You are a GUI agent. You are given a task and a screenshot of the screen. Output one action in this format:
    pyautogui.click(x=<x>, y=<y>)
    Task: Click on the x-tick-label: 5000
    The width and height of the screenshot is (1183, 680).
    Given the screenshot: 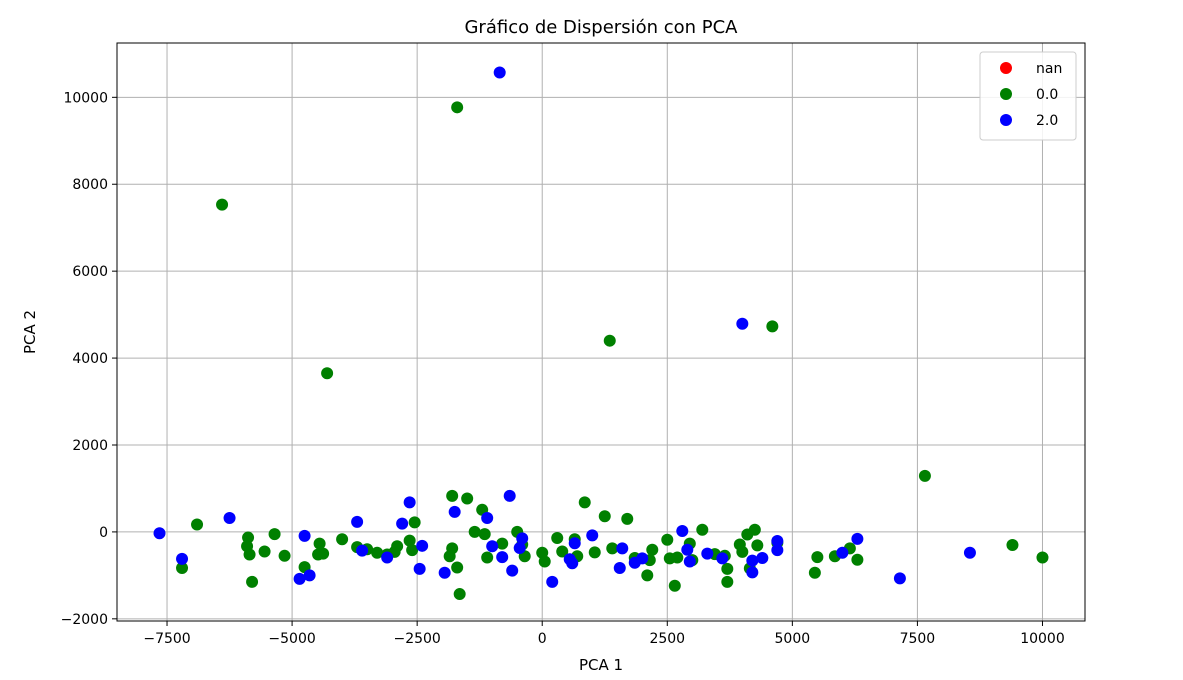 What is the action you would take?
    pyautogui.click(x=793, y=639)
    